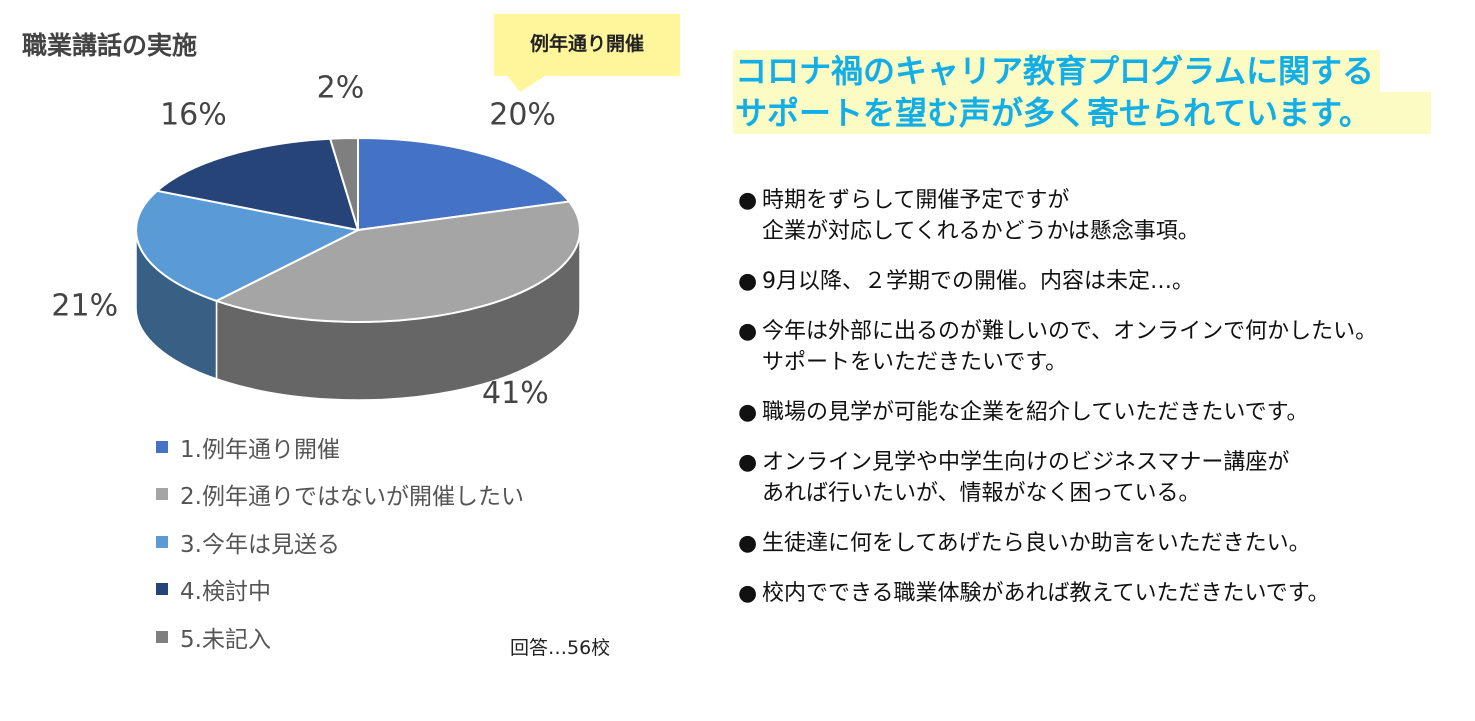 The image size is (1475, 721). I want to click on pie-label-3: 21%, so click(84, 305).